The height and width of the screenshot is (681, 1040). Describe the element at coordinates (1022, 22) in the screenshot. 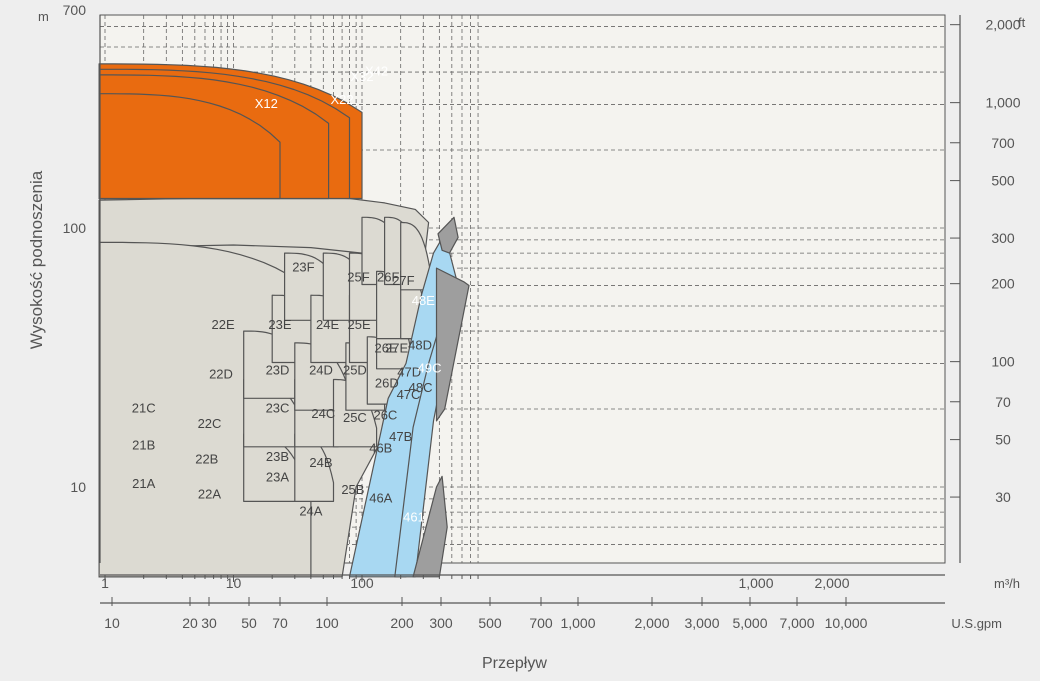

I see `y-right-unit: ft` at that location.